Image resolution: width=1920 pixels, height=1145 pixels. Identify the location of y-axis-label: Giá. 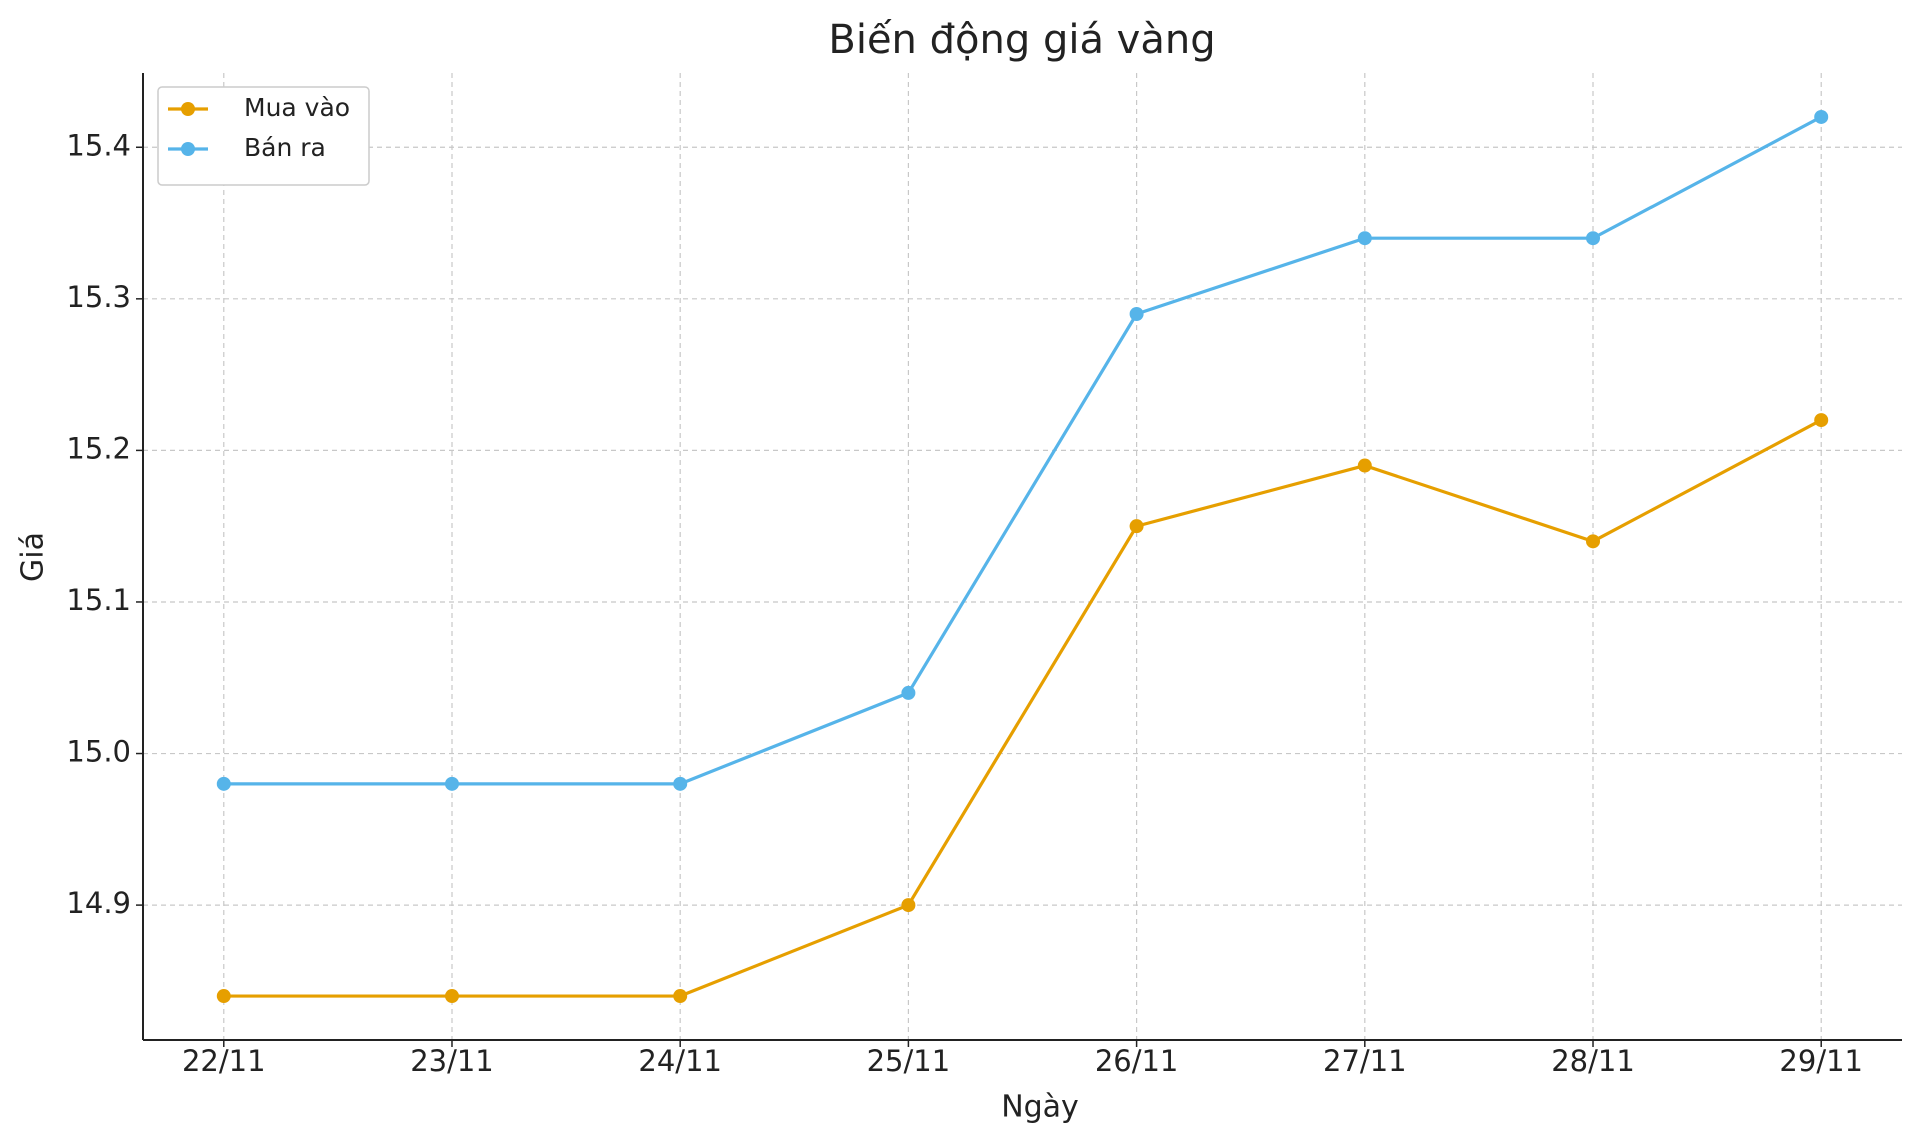
(33, 557).